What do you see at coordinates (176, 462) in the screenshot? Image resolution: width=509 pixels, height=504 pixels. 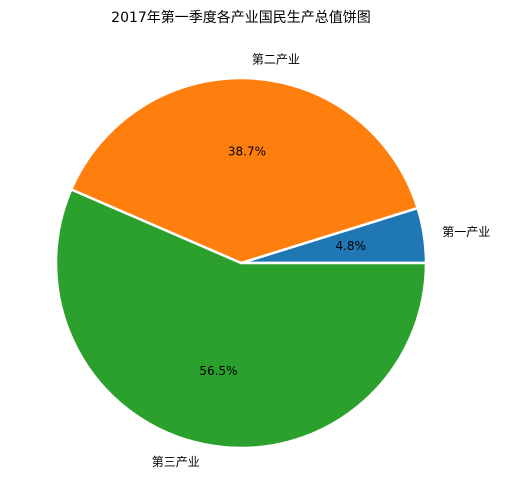 I see `slice-label: 第三产业` at bounding box center [176, 462].